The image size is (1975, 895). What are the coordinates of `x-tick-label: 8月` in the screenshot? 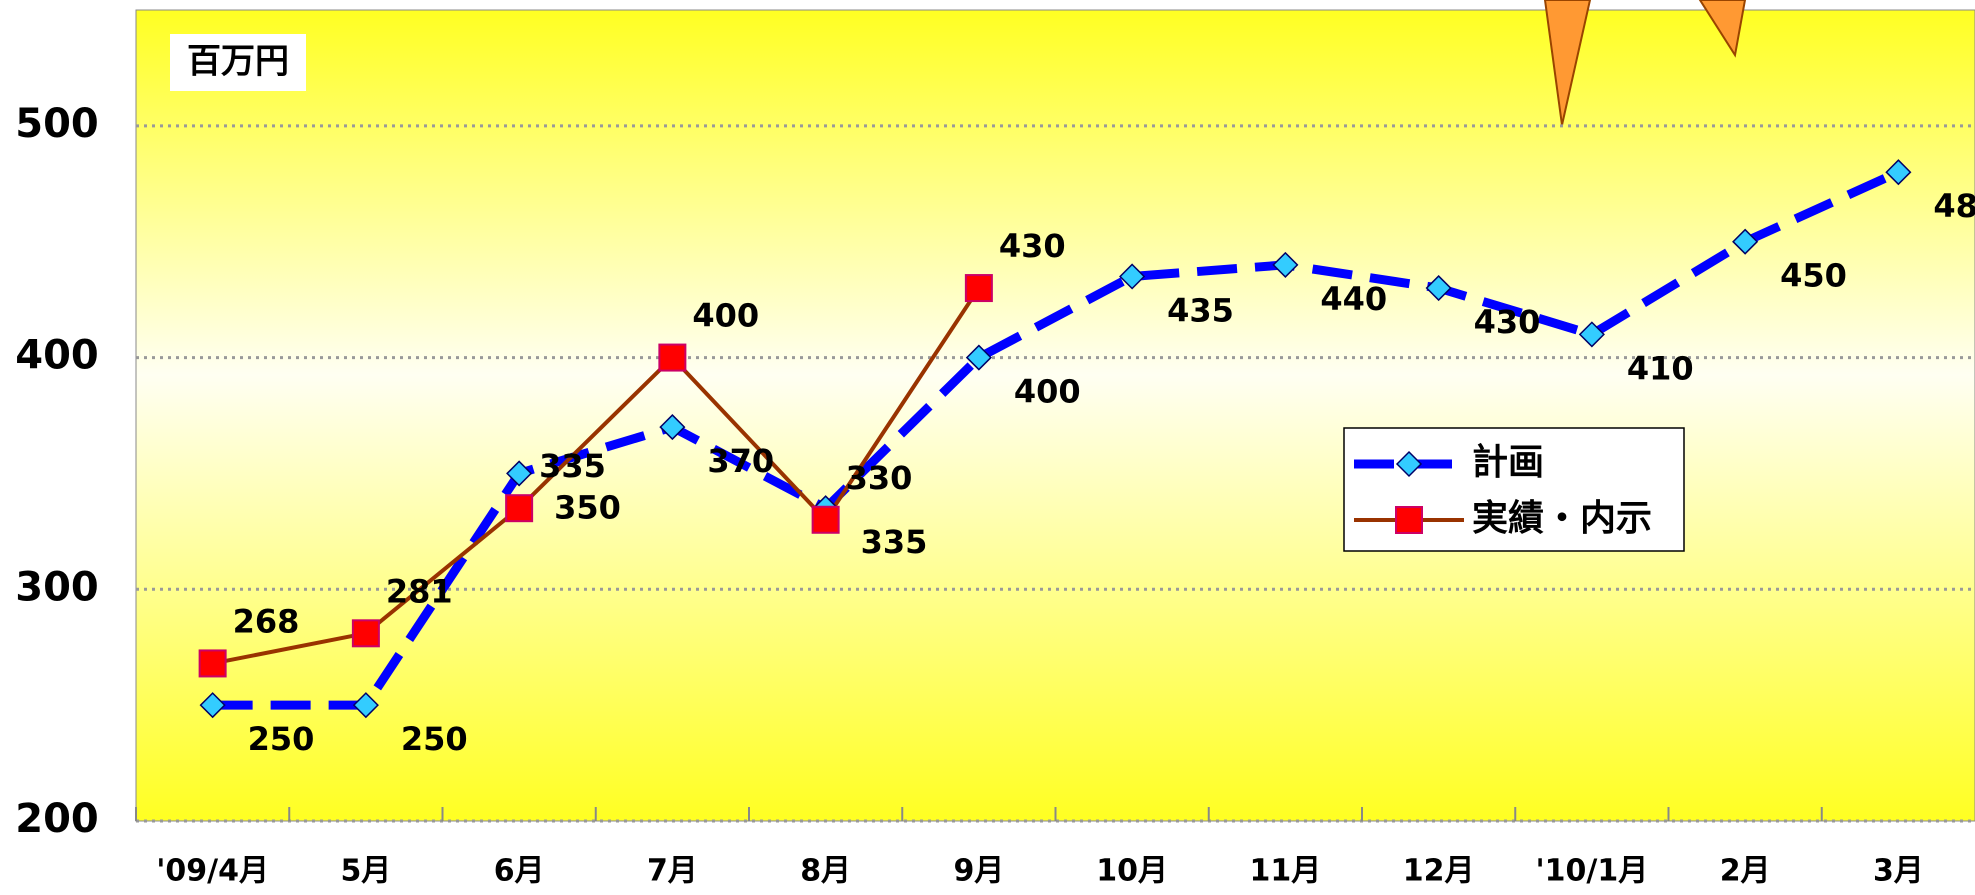 It's located at (825, 871).